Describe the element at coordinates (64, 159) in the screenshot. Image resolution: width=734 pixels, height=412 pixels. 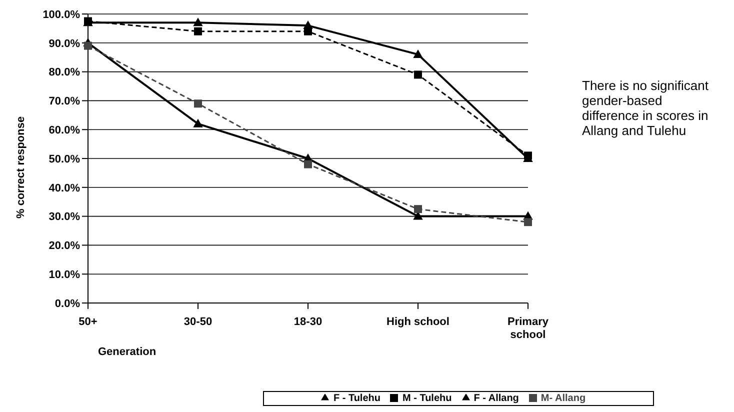
I see `y-tick-label: 50.0%` at that location.